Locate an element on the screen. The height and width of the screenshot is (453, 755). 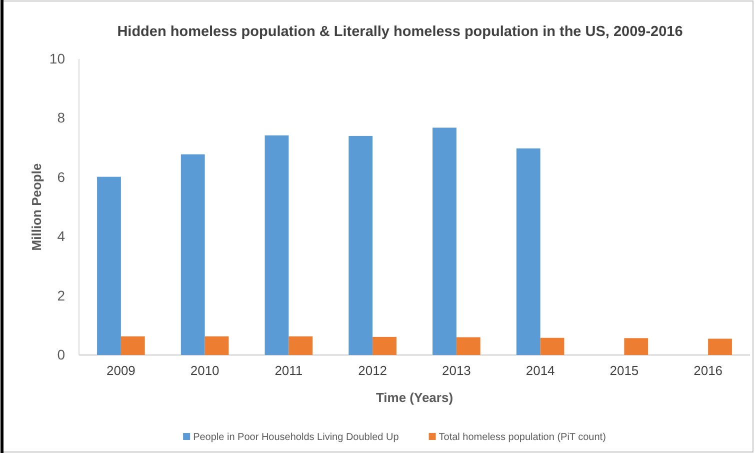
x-tick-label: 2014 is located at coordinates (540, 370).